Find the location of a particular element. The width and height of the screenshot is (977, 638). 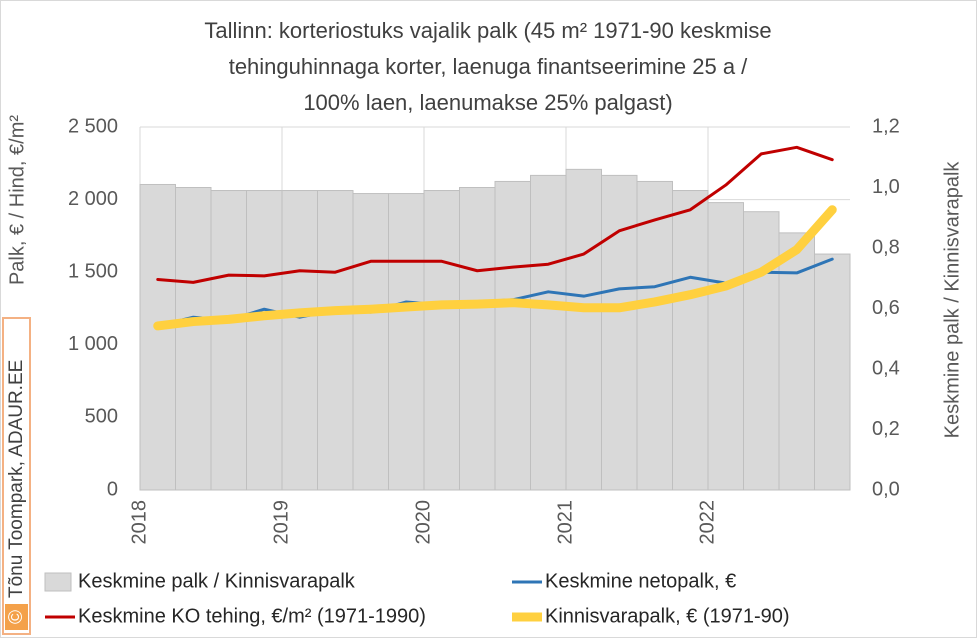

y2-axis-label: Keskmine palk / Kinnisvarapalk is located at coordinates (952, 300).